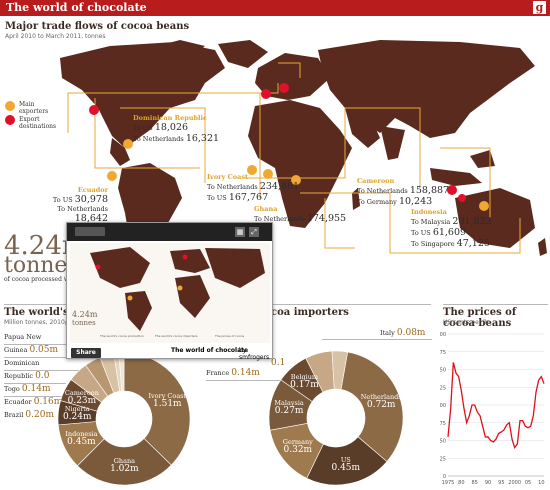 The width and height of the screenshot is (550, 490). I want to click on donut-slice-netherlands, so click(372, 406).